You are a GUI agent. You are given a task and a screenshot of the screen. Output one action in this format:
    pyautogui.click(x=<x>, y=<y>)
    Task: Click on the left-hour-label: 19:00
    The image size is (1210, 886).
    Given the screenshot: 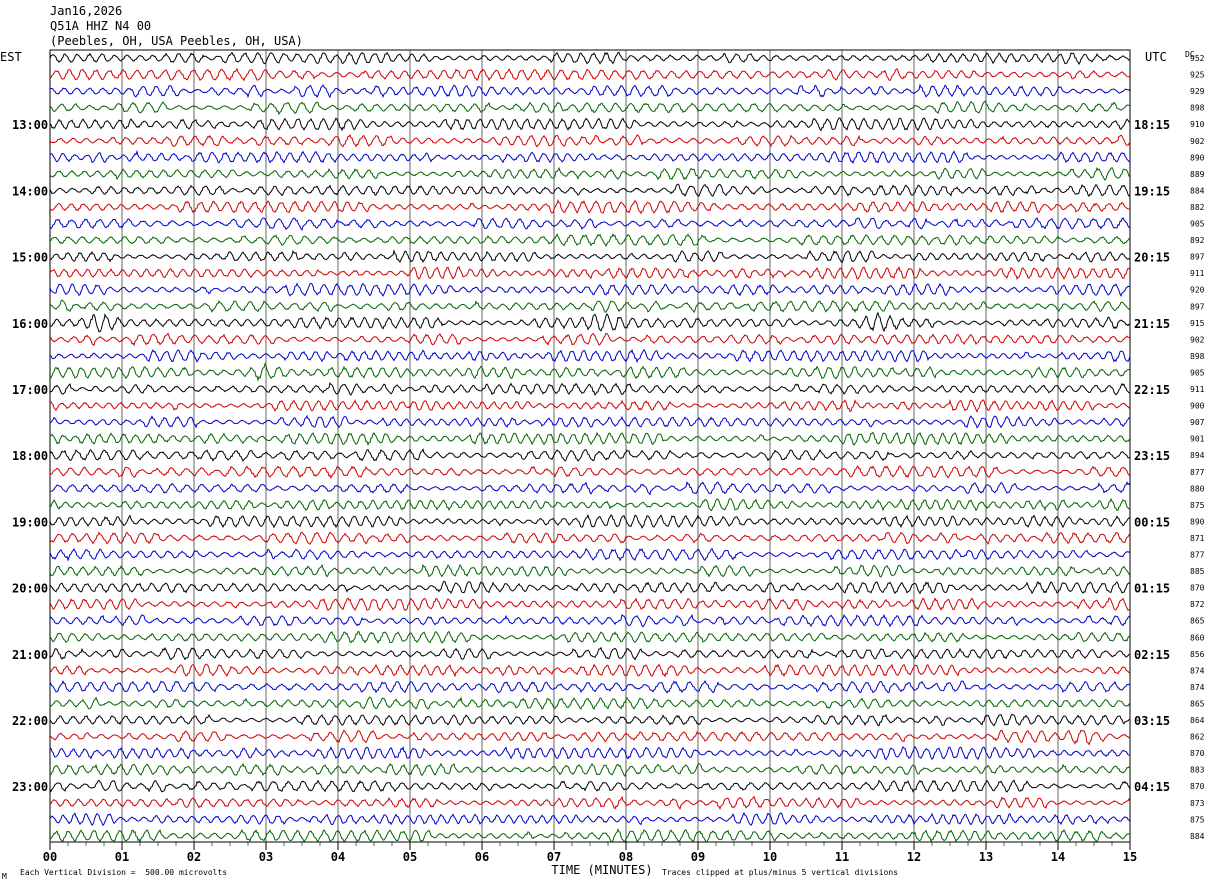 What is the action you would take?
    pyautogui.click(x=30, y=522)
    